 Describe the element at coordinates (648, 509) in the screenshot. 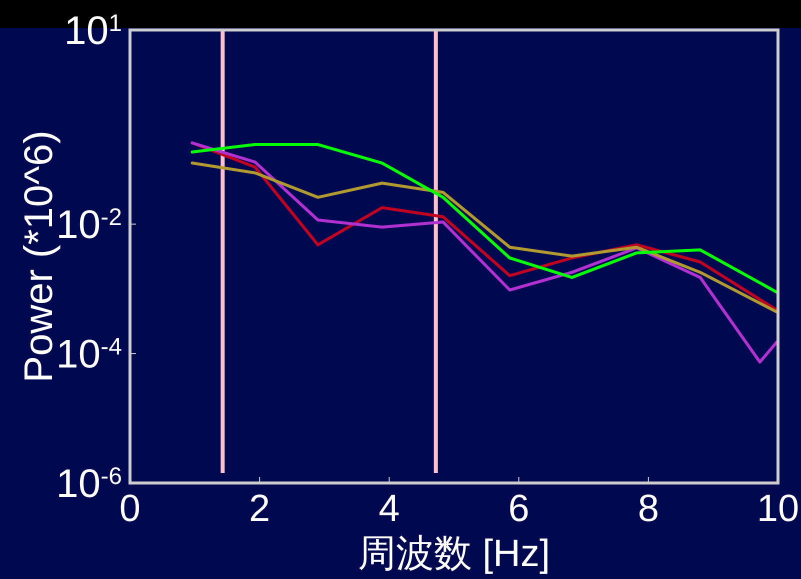

I see `x-tick-label: 8` at that location.